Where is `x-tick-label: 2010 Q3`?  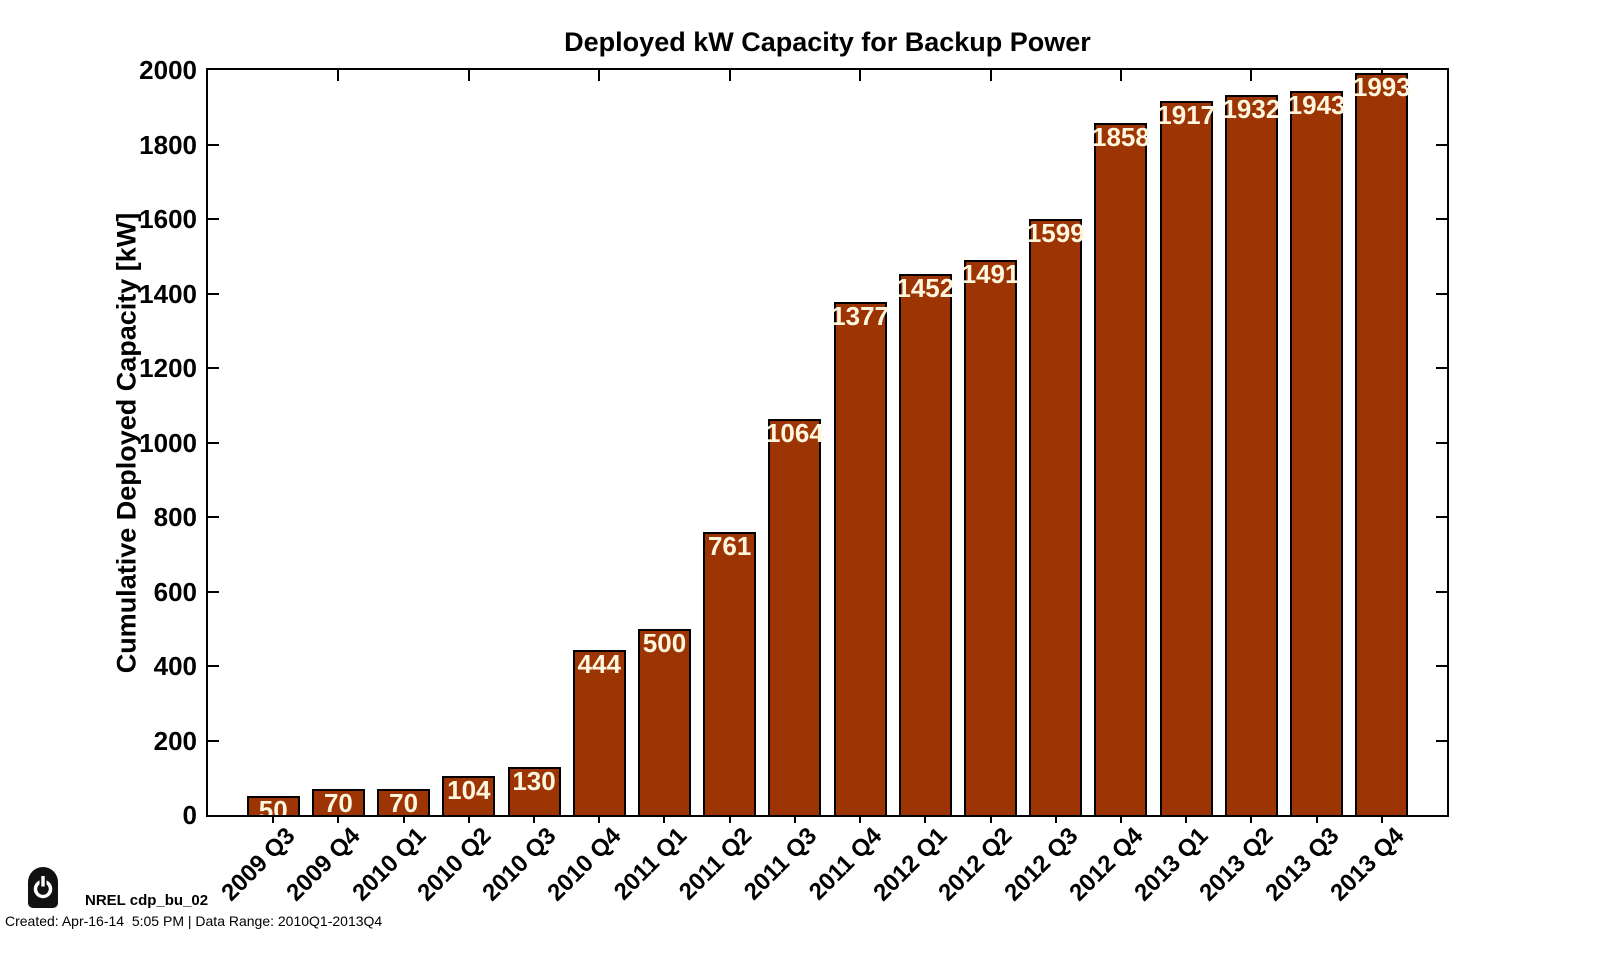 x-tick-label: 2010 Q3 is located at coordinates (519, 864).